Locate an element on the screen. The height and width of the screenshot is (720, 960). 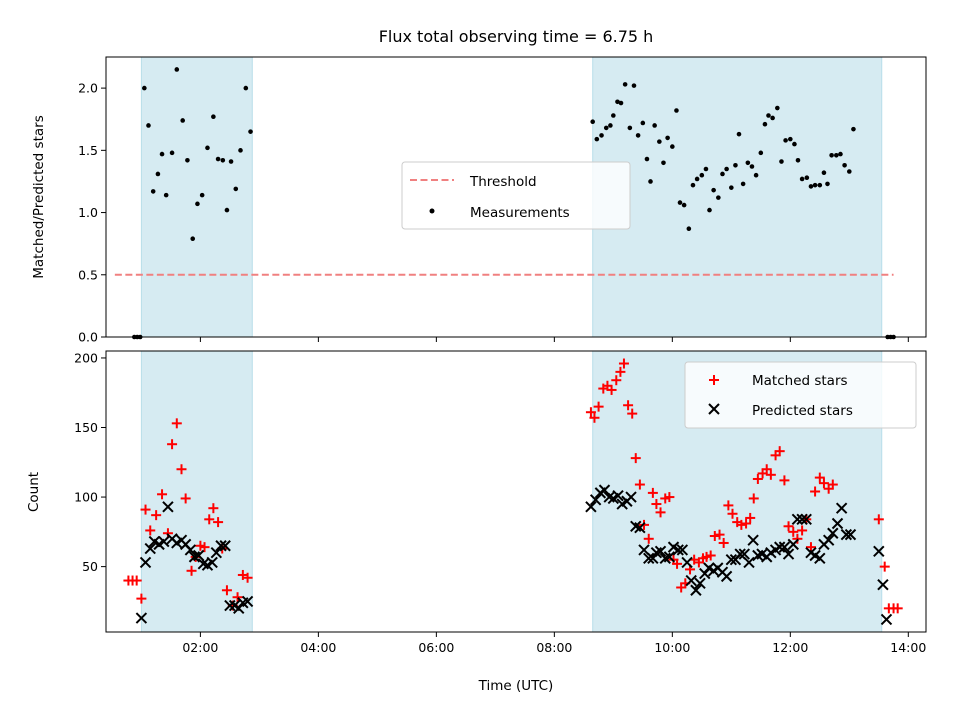
figure-title: Flux total observing time = 6.75 h is located at coordinates (516, 36).